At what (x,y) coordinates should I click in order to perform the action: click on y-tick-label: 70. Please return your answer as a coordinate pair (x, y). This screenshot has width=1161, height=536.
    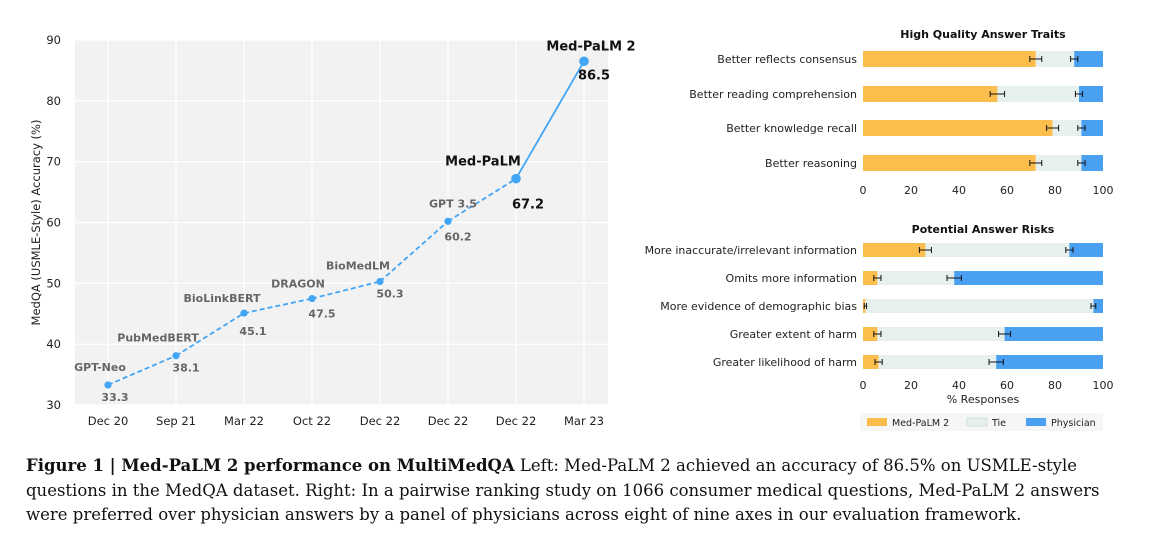
    Looking at the image, I should click on (53, 162).